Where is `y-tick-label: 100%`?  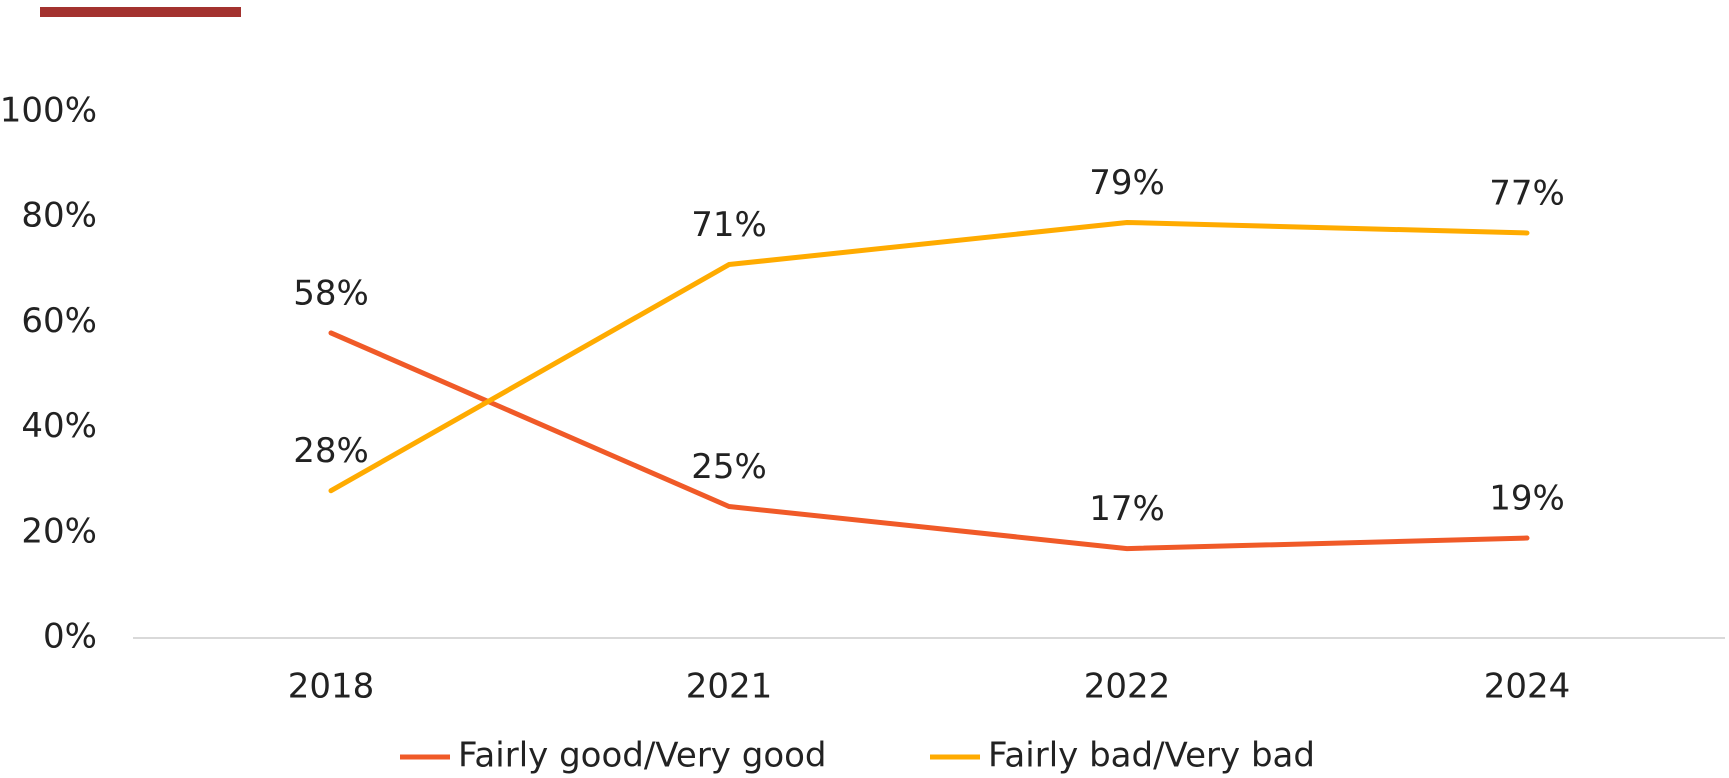 y-tick-label: 100% is located at coordinates (48, 111).